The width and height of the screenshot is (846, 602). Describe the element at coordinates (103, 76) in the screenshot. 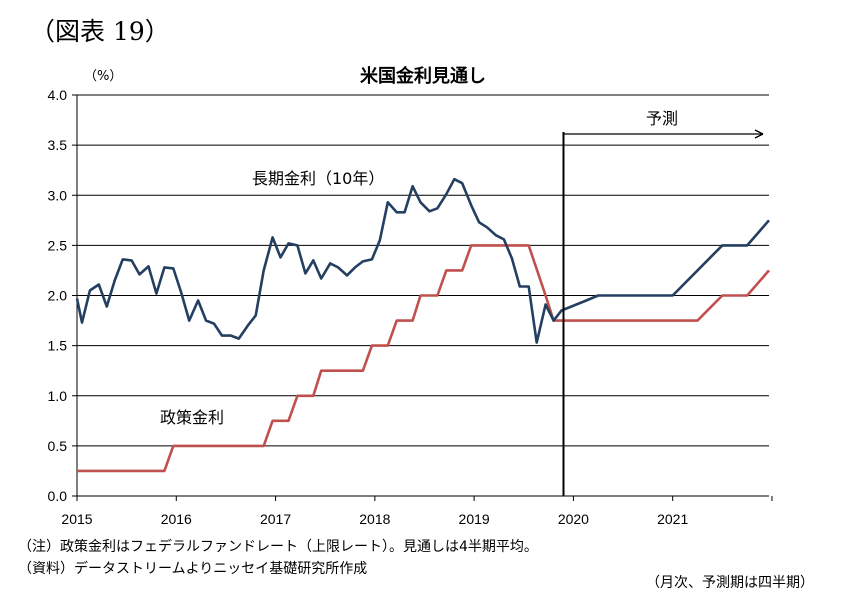

I see `y-axis-unit: （%）` at that location.